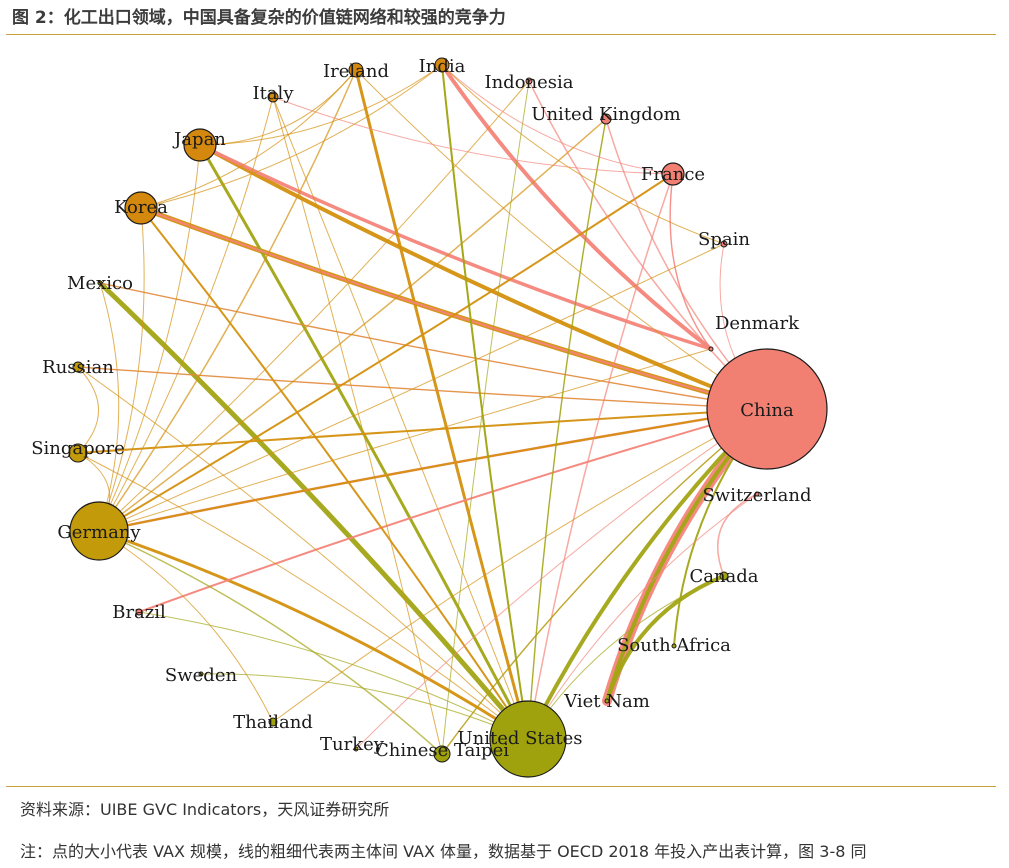 The height and width of the screenshot is (868, 1009). I want to click on node-label-southafrica: South Africa, so click(674, 645).